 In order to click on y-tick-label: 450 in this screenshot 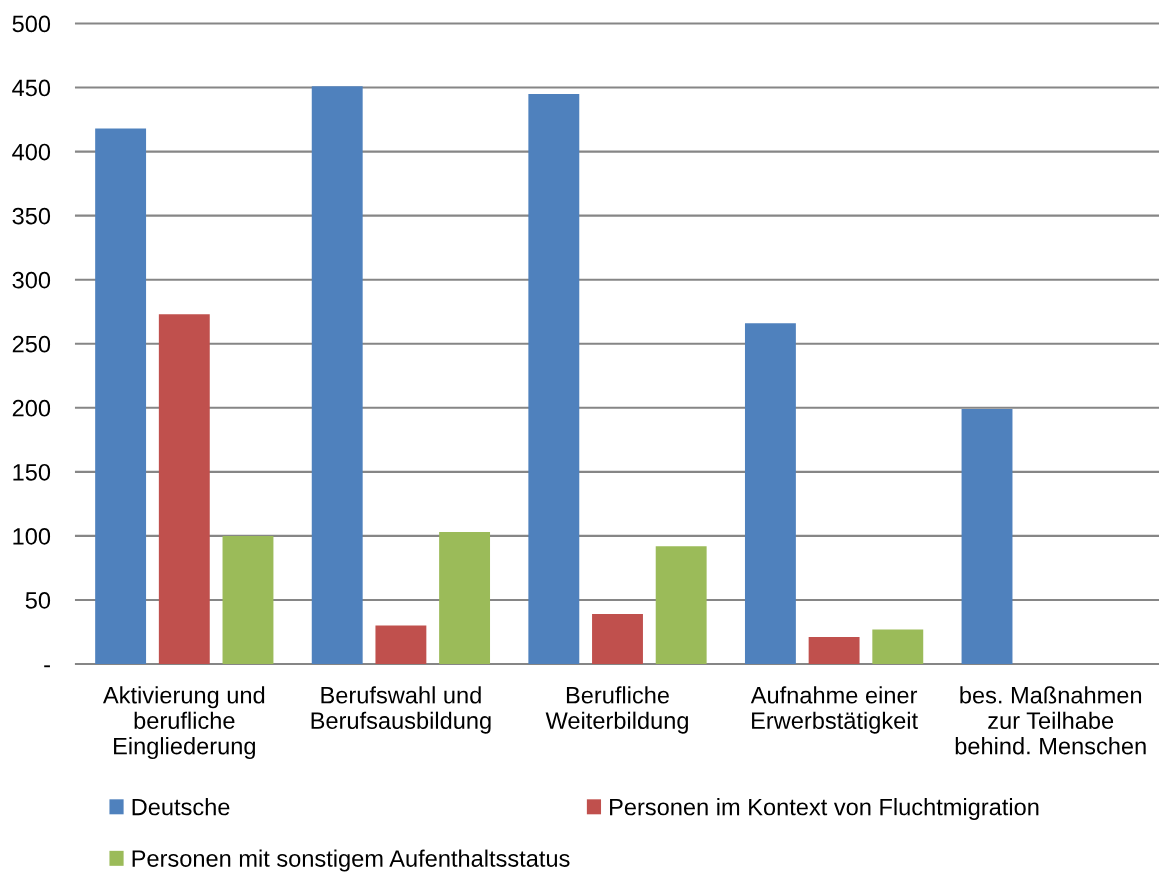, I will do `click(31, 88)`.